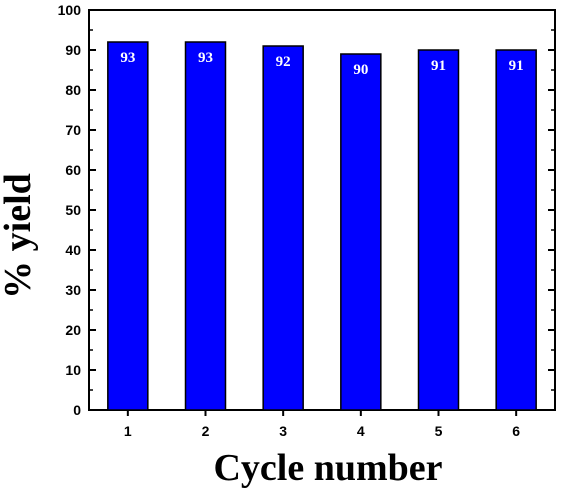 The image size is (568, 490). I want to click on y-tick-label: 60, so click(73, 170).